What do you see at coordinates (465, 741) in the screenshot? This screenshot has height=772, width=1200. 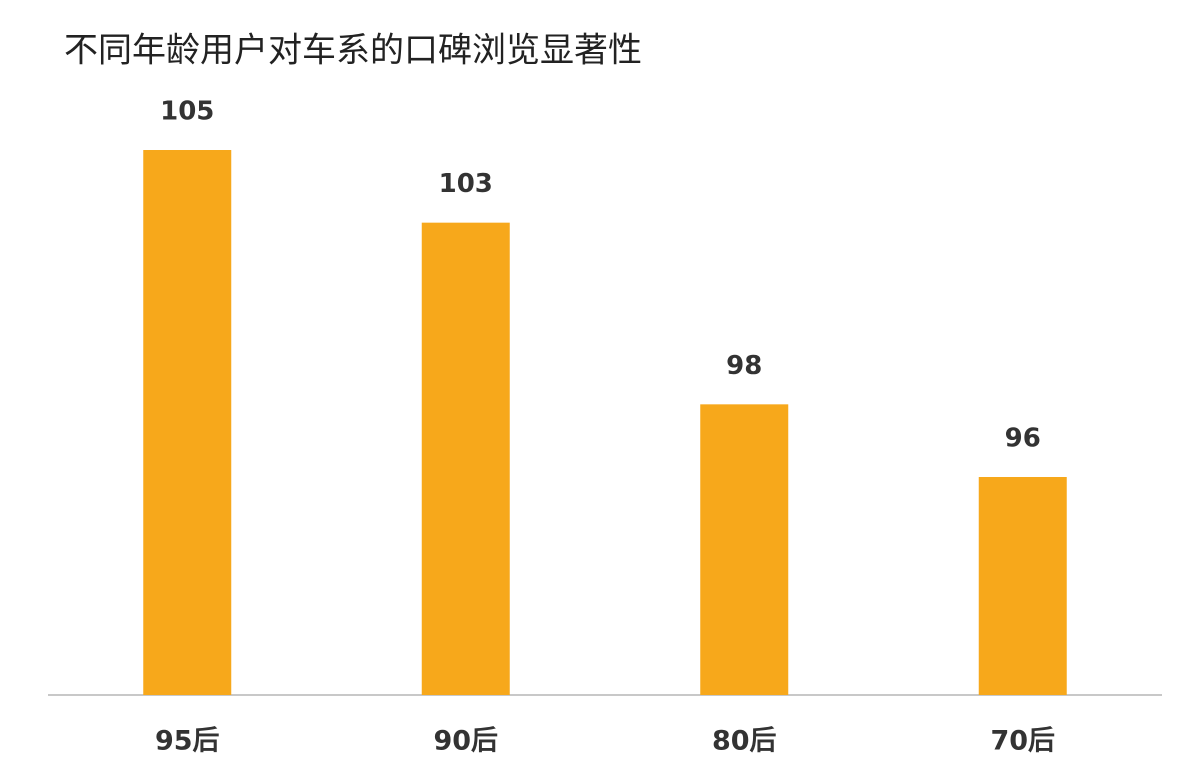 I see `x-tick-label: 90后` at bounding box center [465, 741].